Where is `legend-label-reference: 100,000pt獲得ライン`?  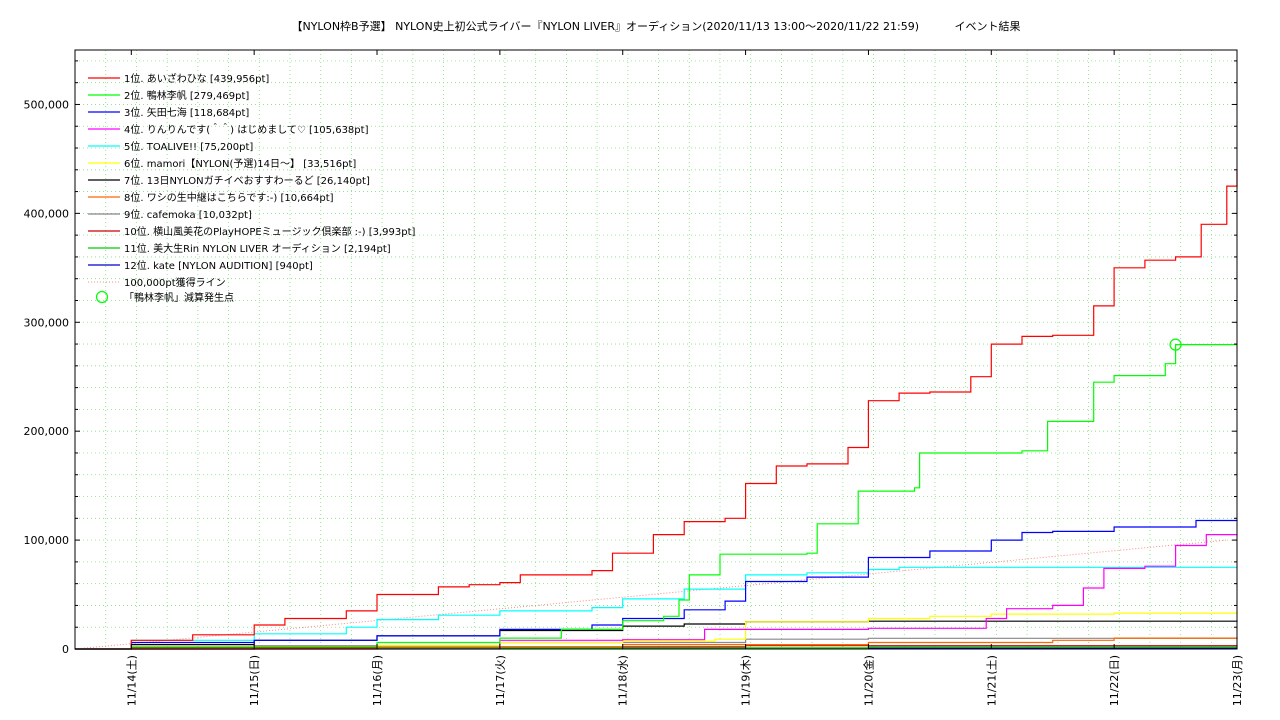 legend-label-reference: 100,000pt獲得ライン is located at coordinates (175, 282).